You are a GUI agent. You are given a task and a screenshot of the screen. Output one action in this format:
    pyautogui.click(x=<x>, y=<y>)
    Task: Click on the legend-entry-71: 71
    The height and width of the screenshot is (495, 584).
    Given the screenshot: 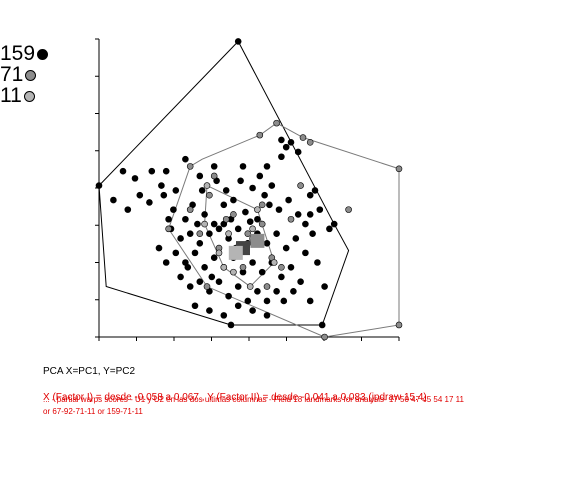 What is the action you would take?
    pyautogui.click(x=18, y=74)
    